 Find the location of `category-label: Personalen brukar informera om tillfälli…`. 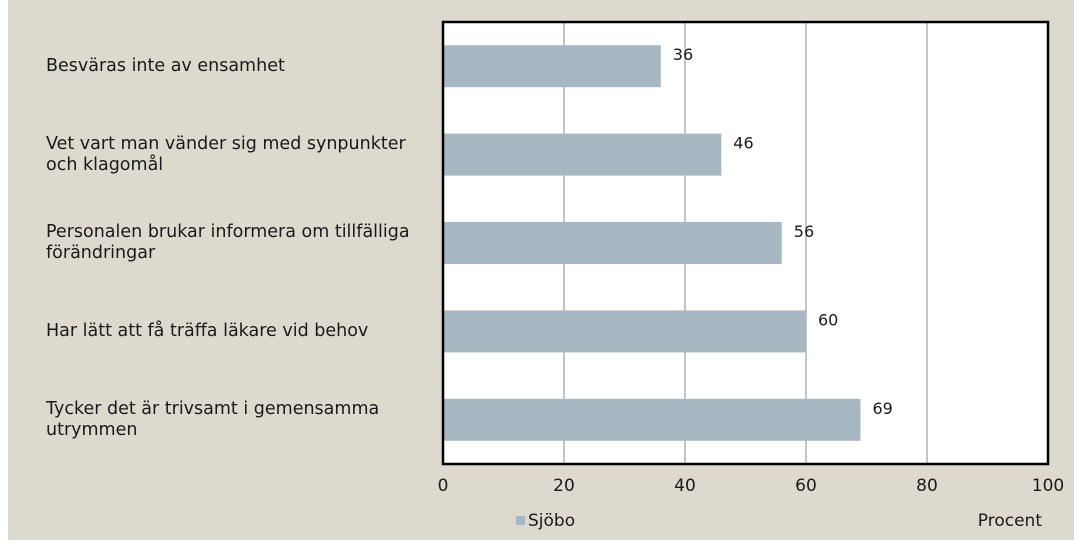

category-label: Personalen brukar informera om tillfälli… is located at coordinates (228, 242).